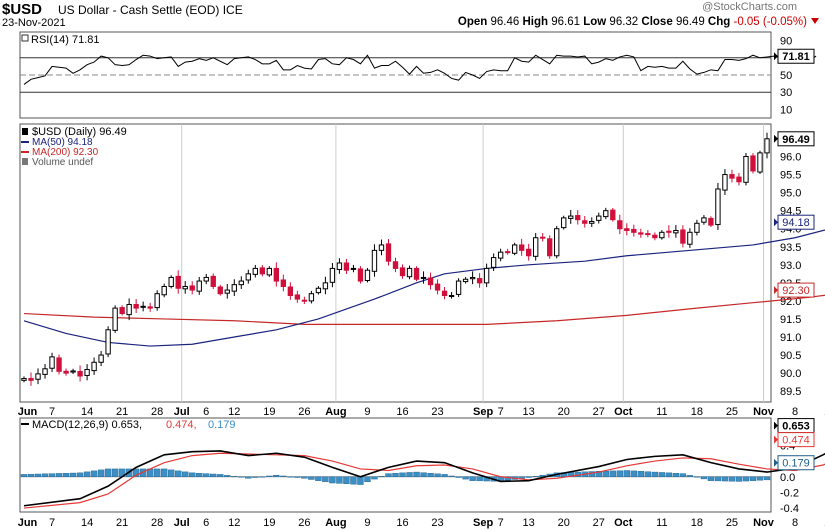  Describe the element at coordinates (483, 523) in the screenshot. I see `x-tick-label-bottom: Sep` at that location.